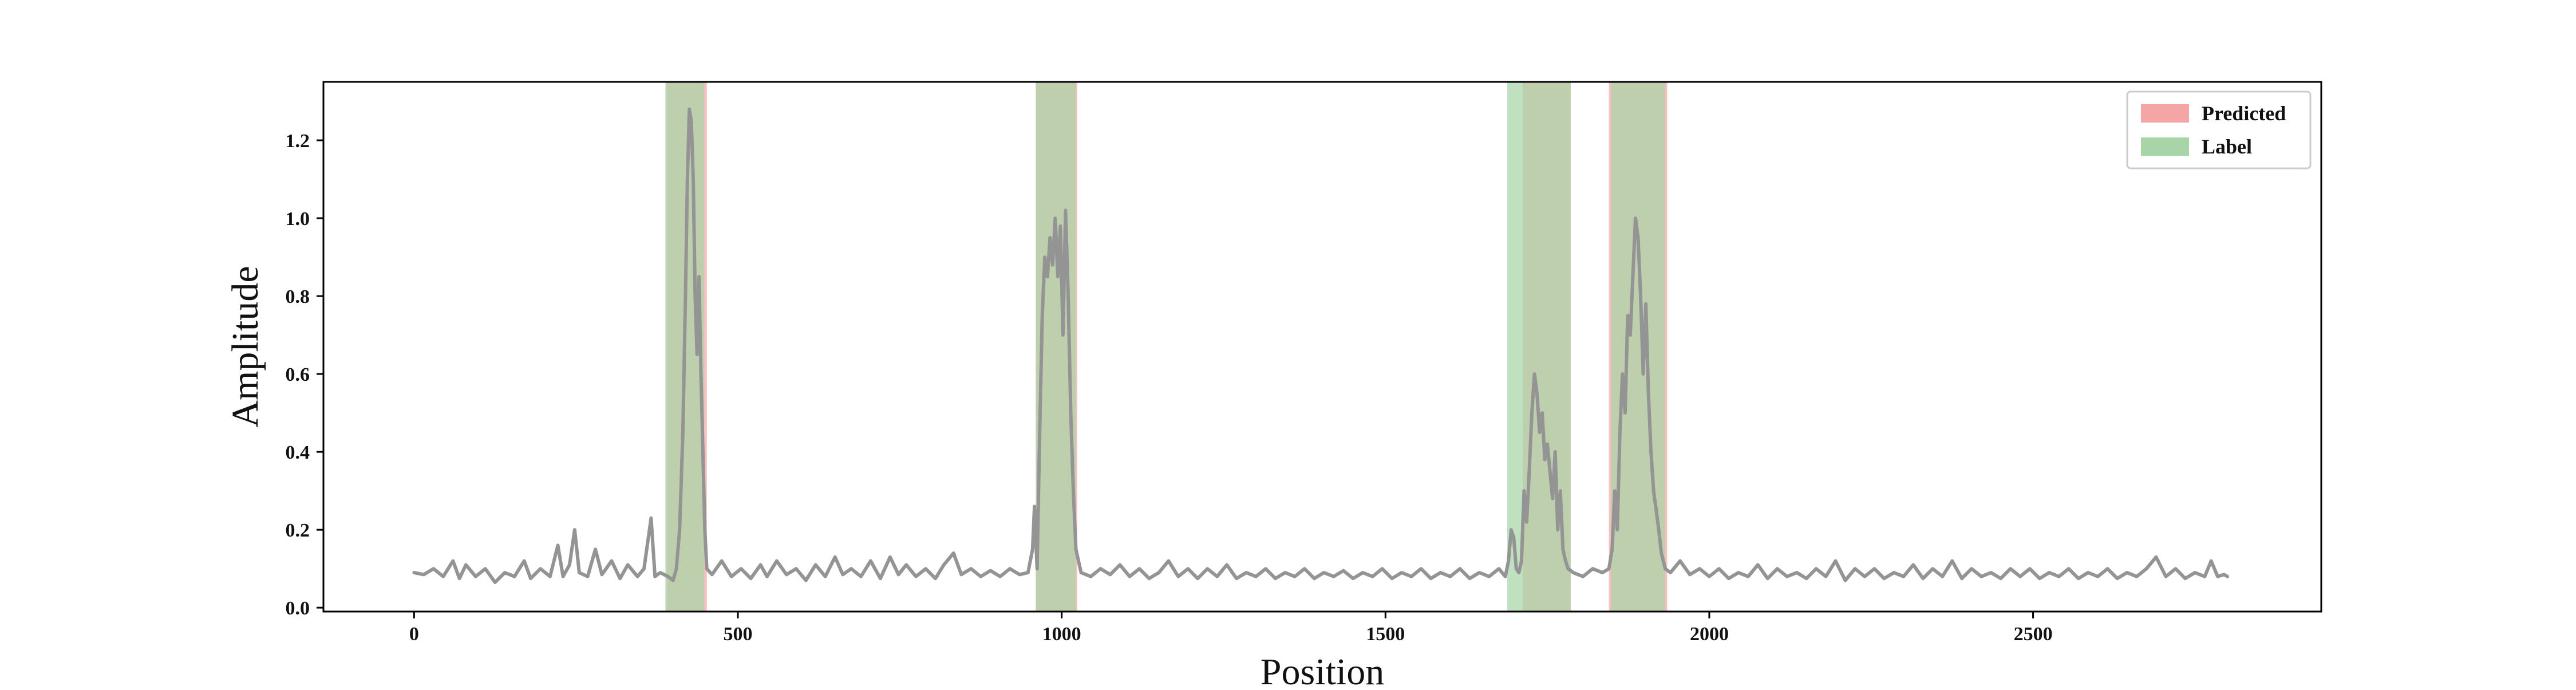 The image size is (2576, 690). I want to click on x-tick-label: 500, so click(738, 634).